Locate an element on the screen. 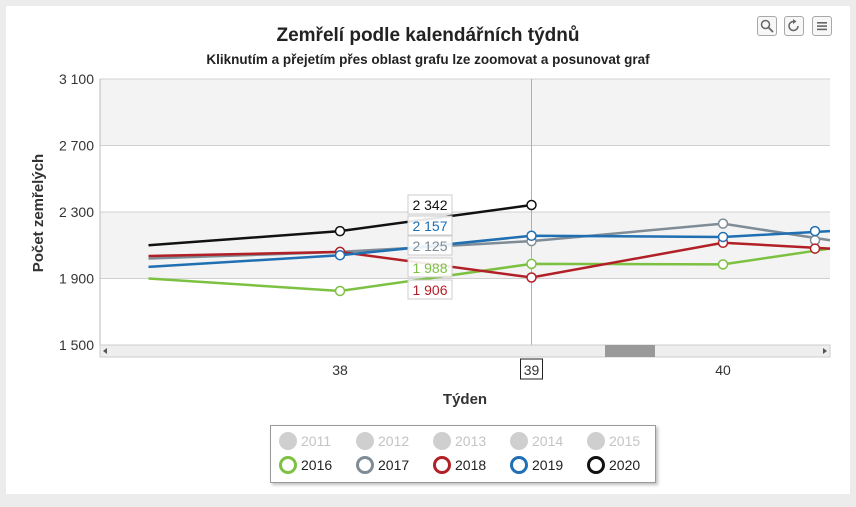  legend: 2011 2012 2013 2014 2015 2016 2017 2018 2019 2020 is located at coordinates (463, 454).